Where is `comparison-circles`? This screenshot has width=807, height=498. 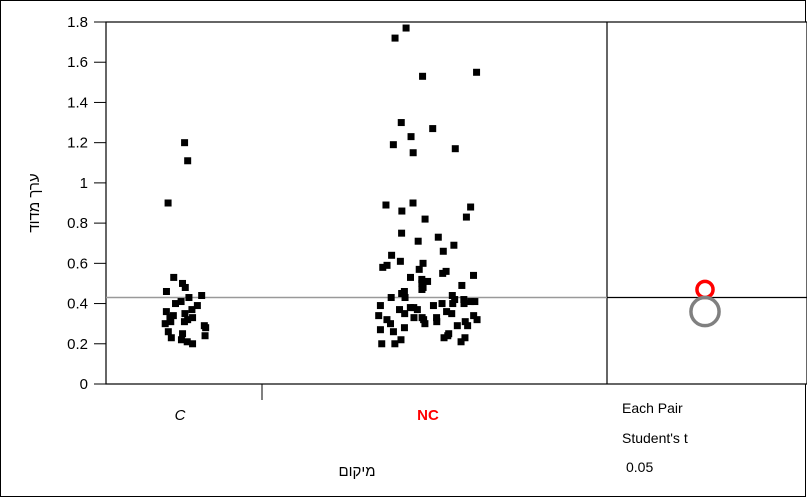 comparison-circles is located at coordinates (705, 303).